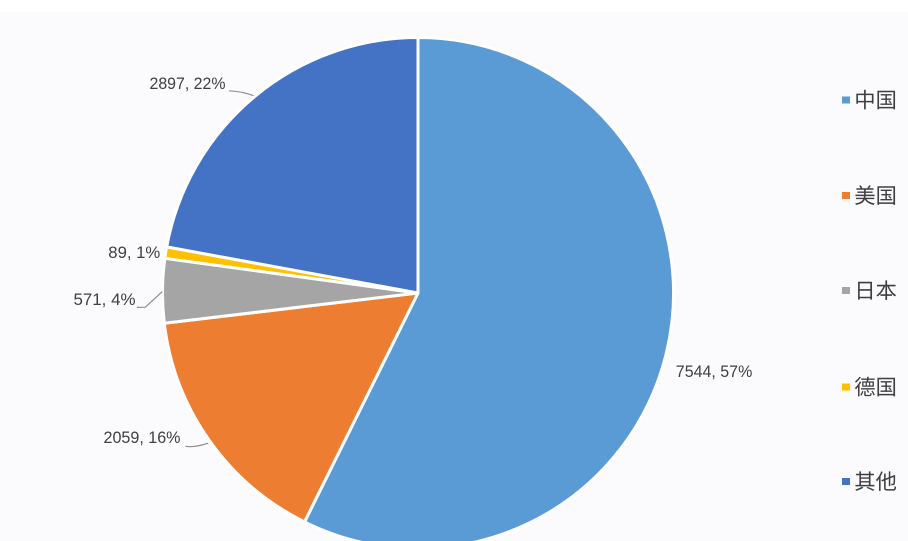 Image resolution: width=908 pixels, height=541 pixels. I want to click on svg-text: 2897, 22%, so click(188, 83).